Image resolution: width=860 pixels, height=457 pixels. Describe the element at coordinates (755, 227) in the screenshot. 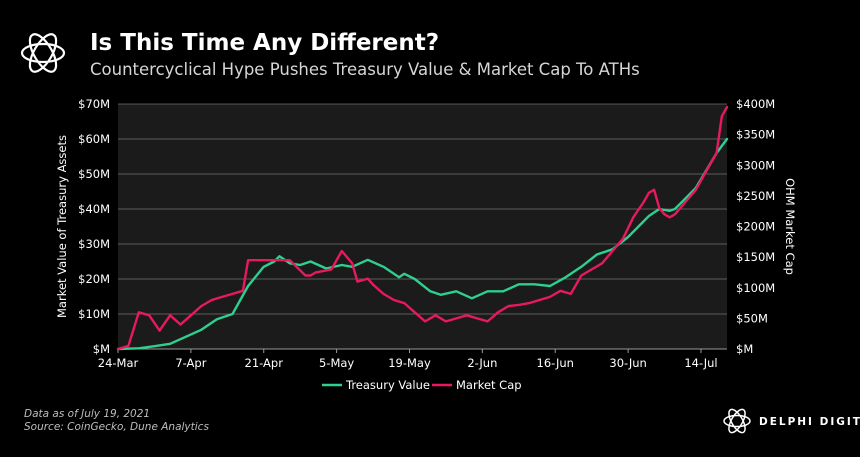

I see `y2-tick-label: $200M` at that location.